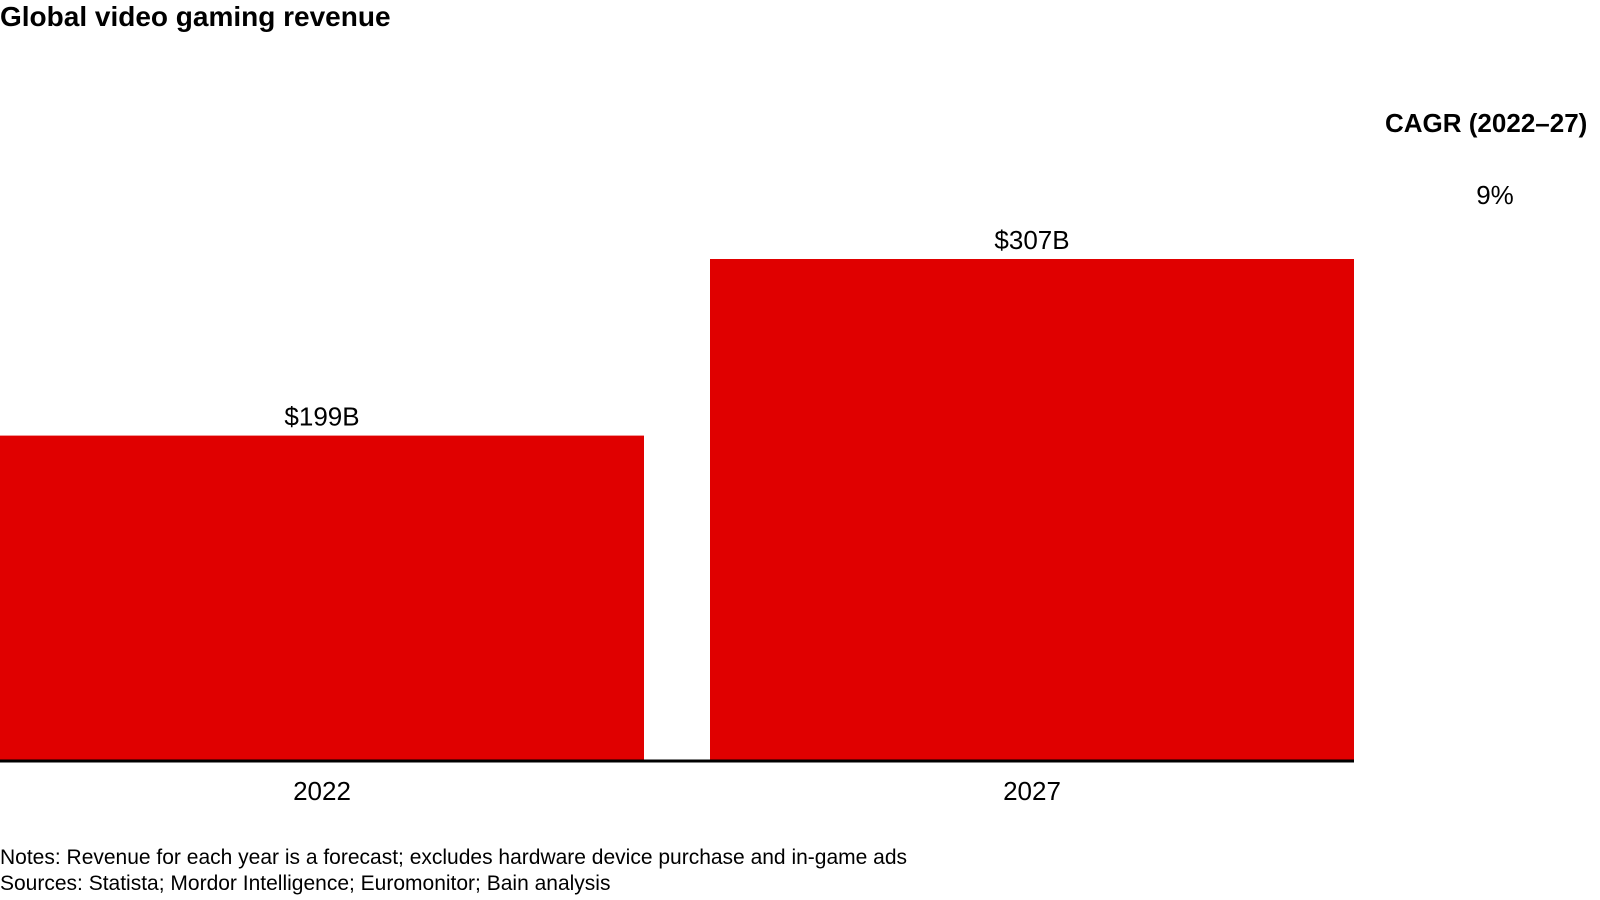  I want to click on chart-title: Global video gaming revenue, so click(195, 16).